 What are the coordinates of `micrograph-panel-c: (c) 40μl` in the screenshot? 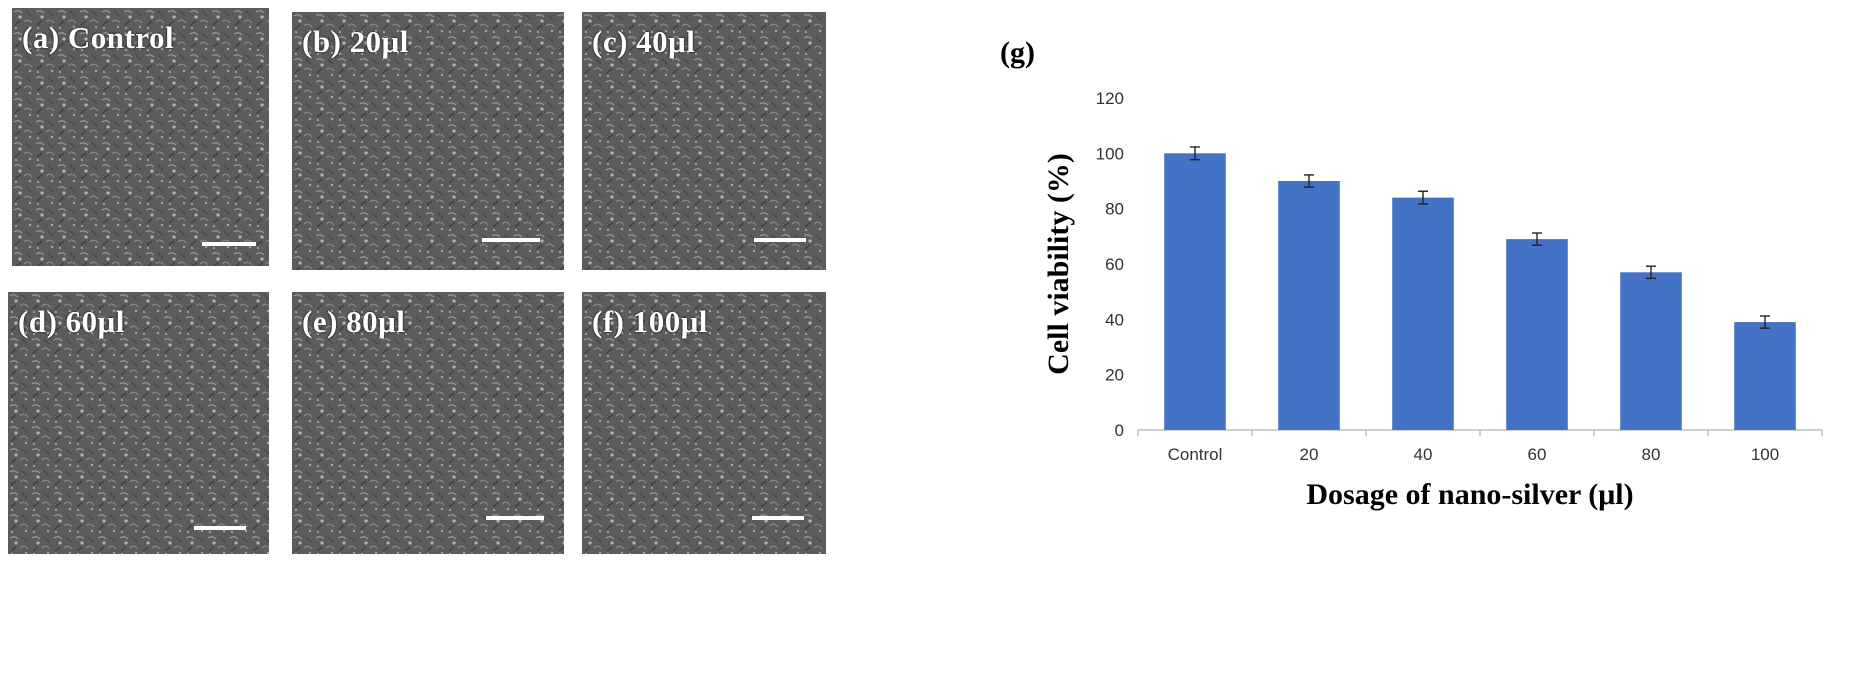 It's located at (704, 141).